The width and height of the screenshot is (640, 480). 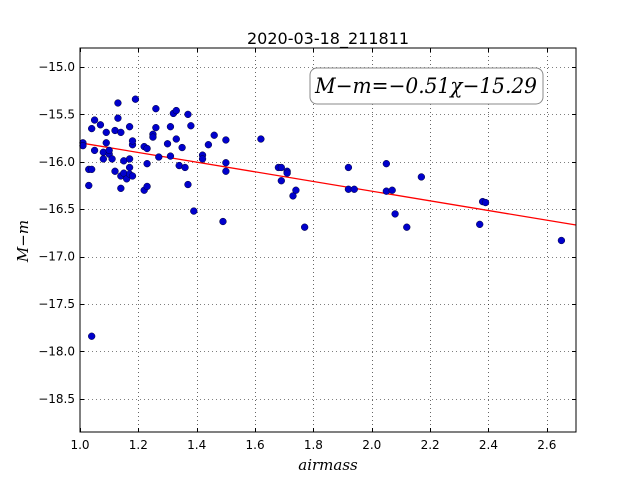 What do you see at coordinates (255, 445) in the screenshot?
I see `x-tick-label: 1.6` at bounding box center [255, 445].